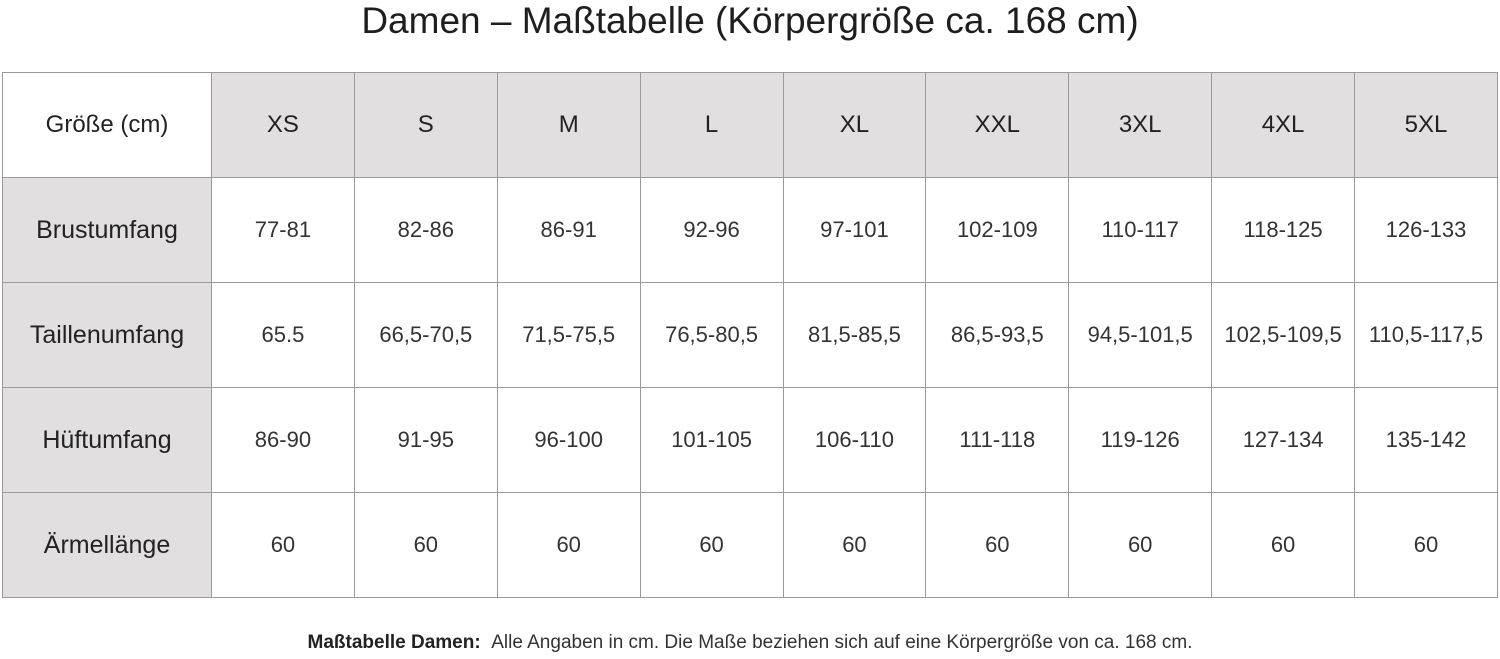 The height and width of the screenshot is (659, 1500). I want to click on corner-cell: Größe (cm), so click(107, 125).